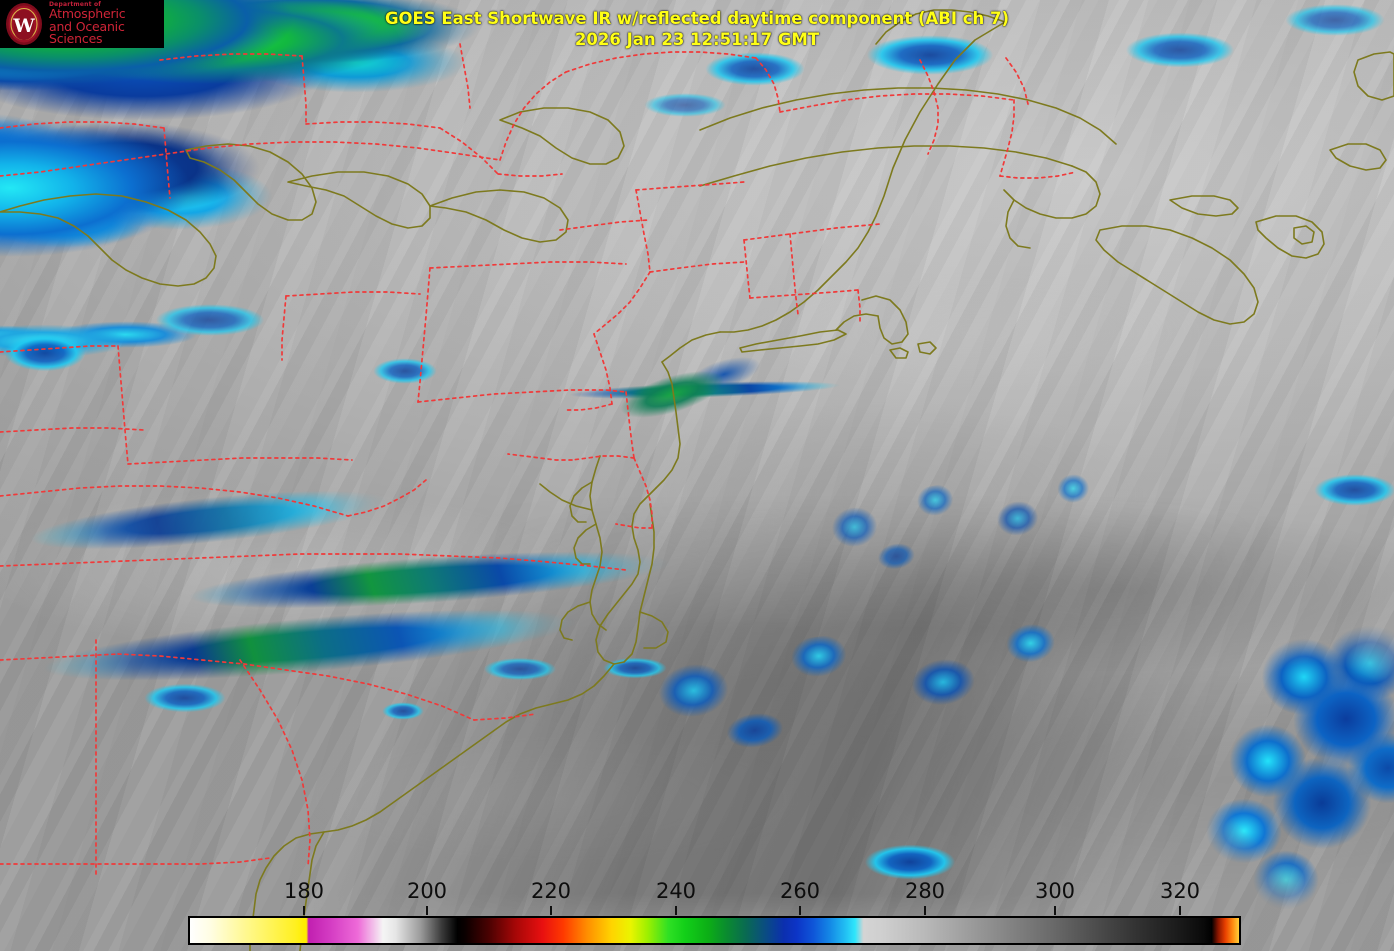  I want to click on colorbar-tick-label: 240, so click(676, 891).